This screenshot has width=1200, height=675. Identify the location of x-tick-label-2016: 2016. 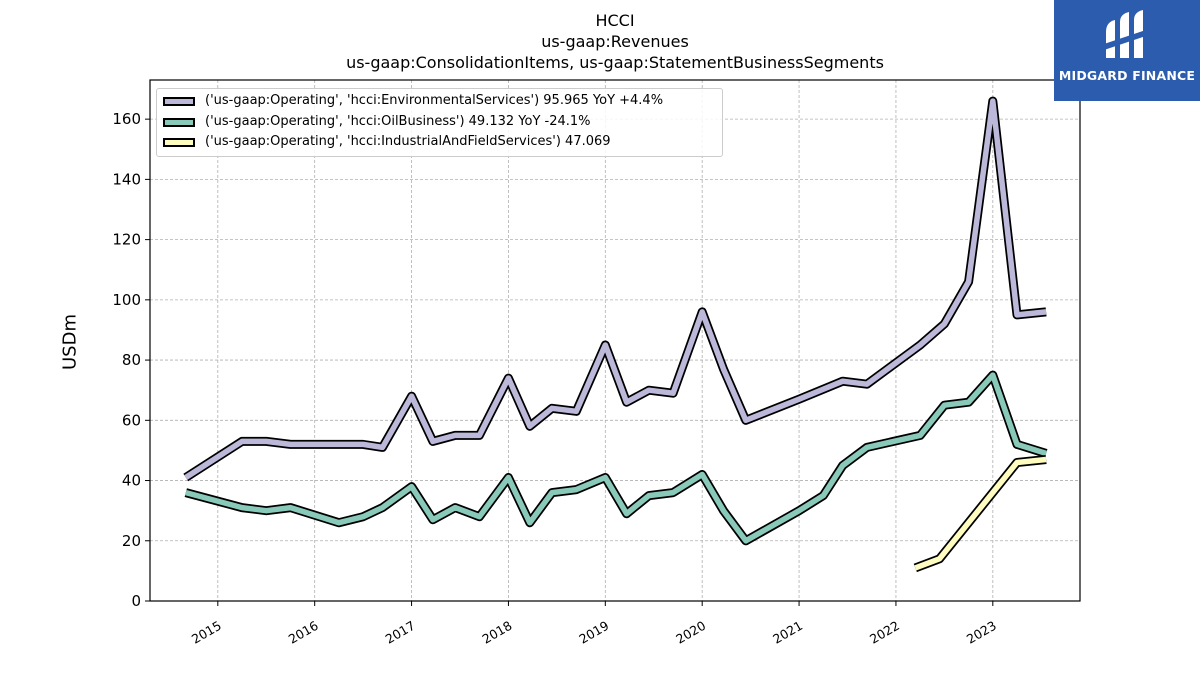
(303, 632).